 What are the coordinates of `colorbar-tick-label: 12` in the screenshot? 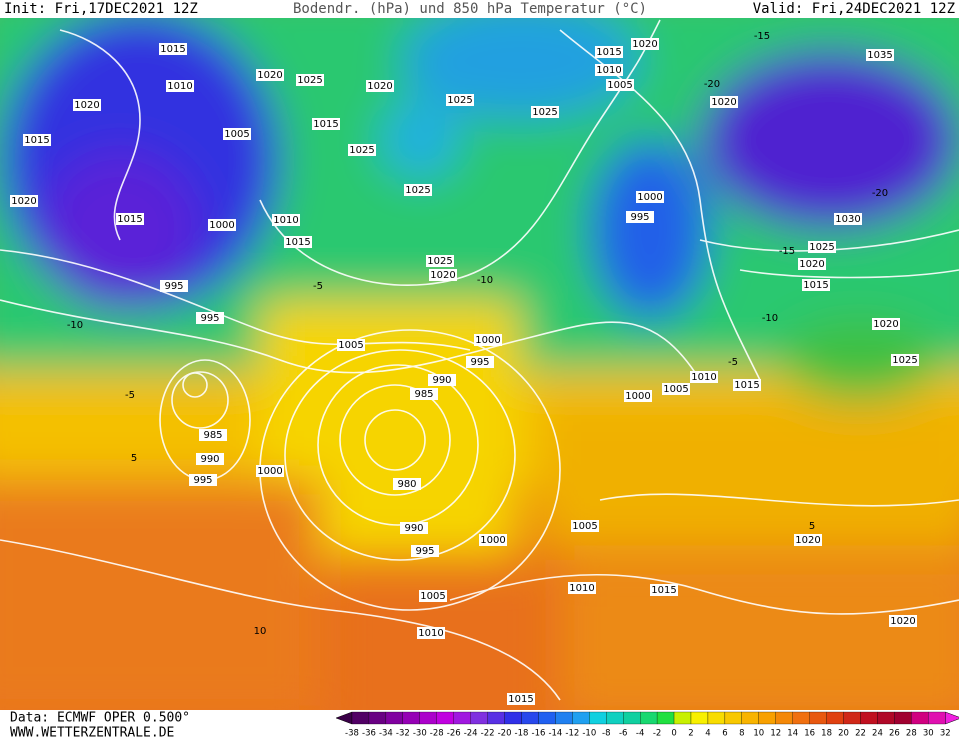 It's located at (775, 734).